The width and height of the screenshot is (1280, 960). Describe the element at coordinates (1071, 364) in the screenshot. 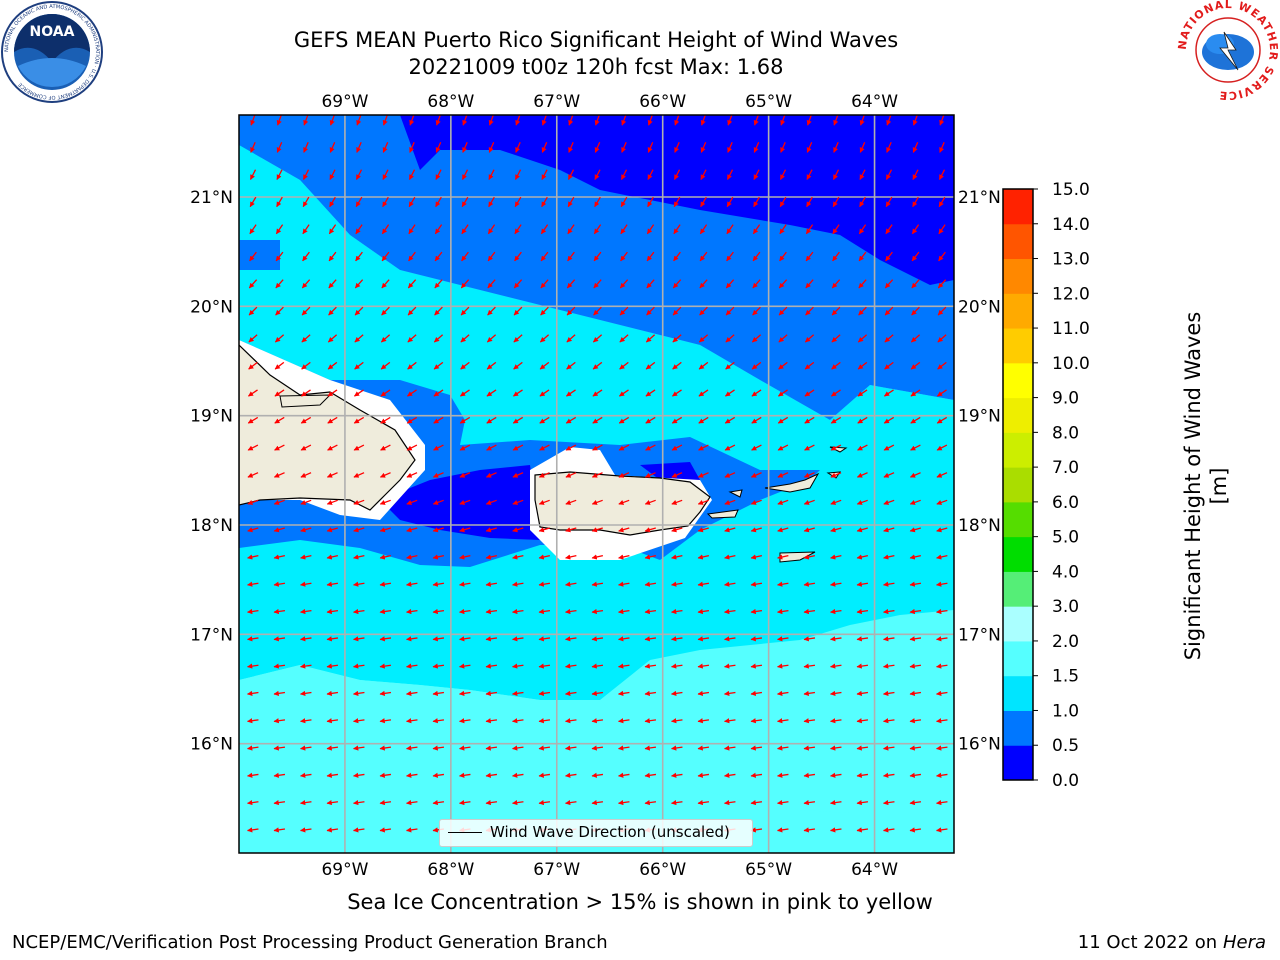

I see `colorbar-tick-label: 10.0` at that location.